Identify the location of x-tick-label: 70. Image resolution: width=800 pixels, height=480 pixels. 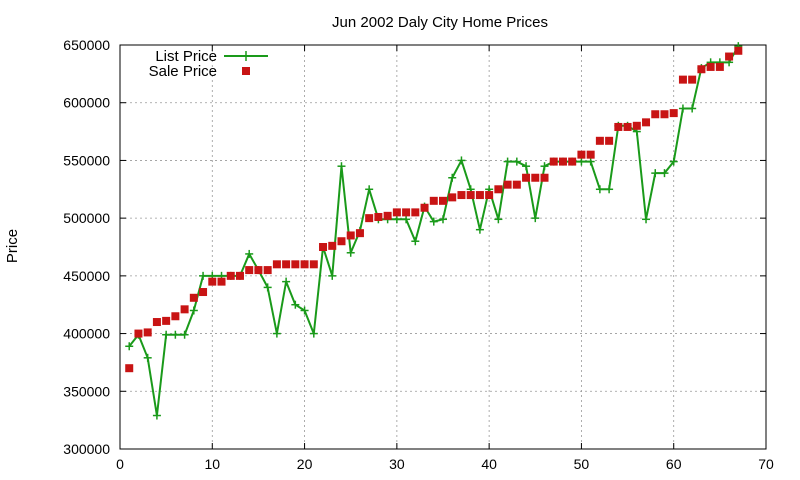
(766, 464).